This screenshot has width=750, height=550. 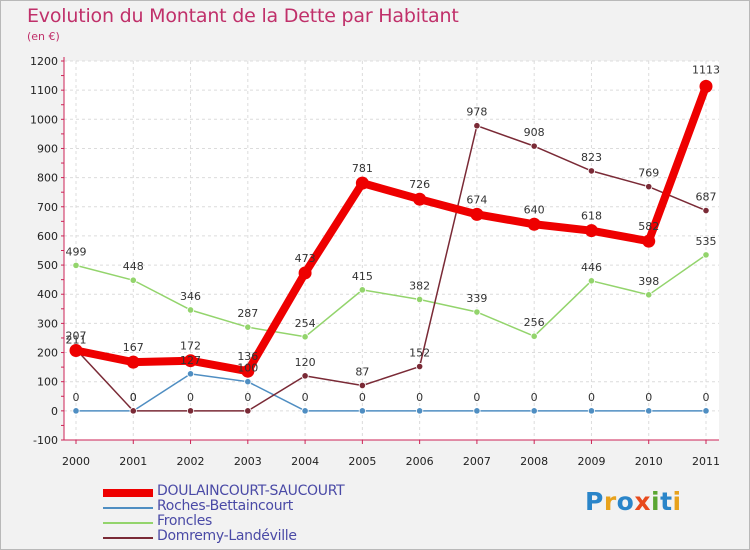 What do you see at coordinates (642, 501) in the screenshot?
I see `logo-letter: x` at bounding box center [642, 501].